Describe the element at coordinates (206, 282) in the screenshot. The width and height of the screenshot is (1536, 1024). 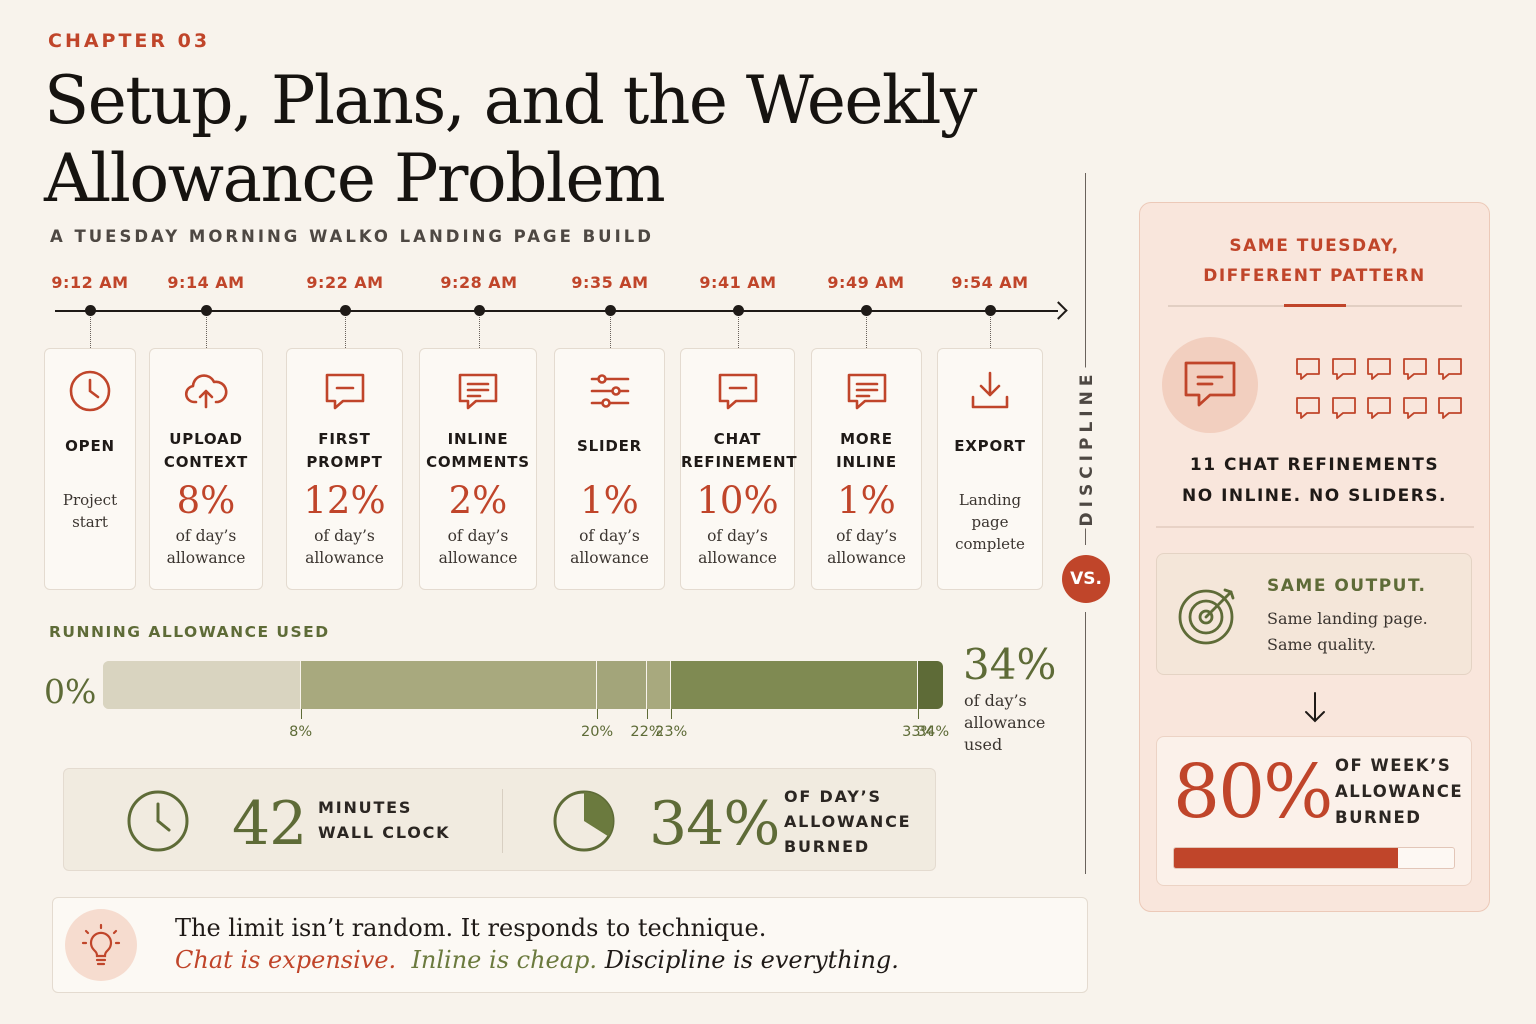
I see `timeline-time: 9:14 AM` at that location.